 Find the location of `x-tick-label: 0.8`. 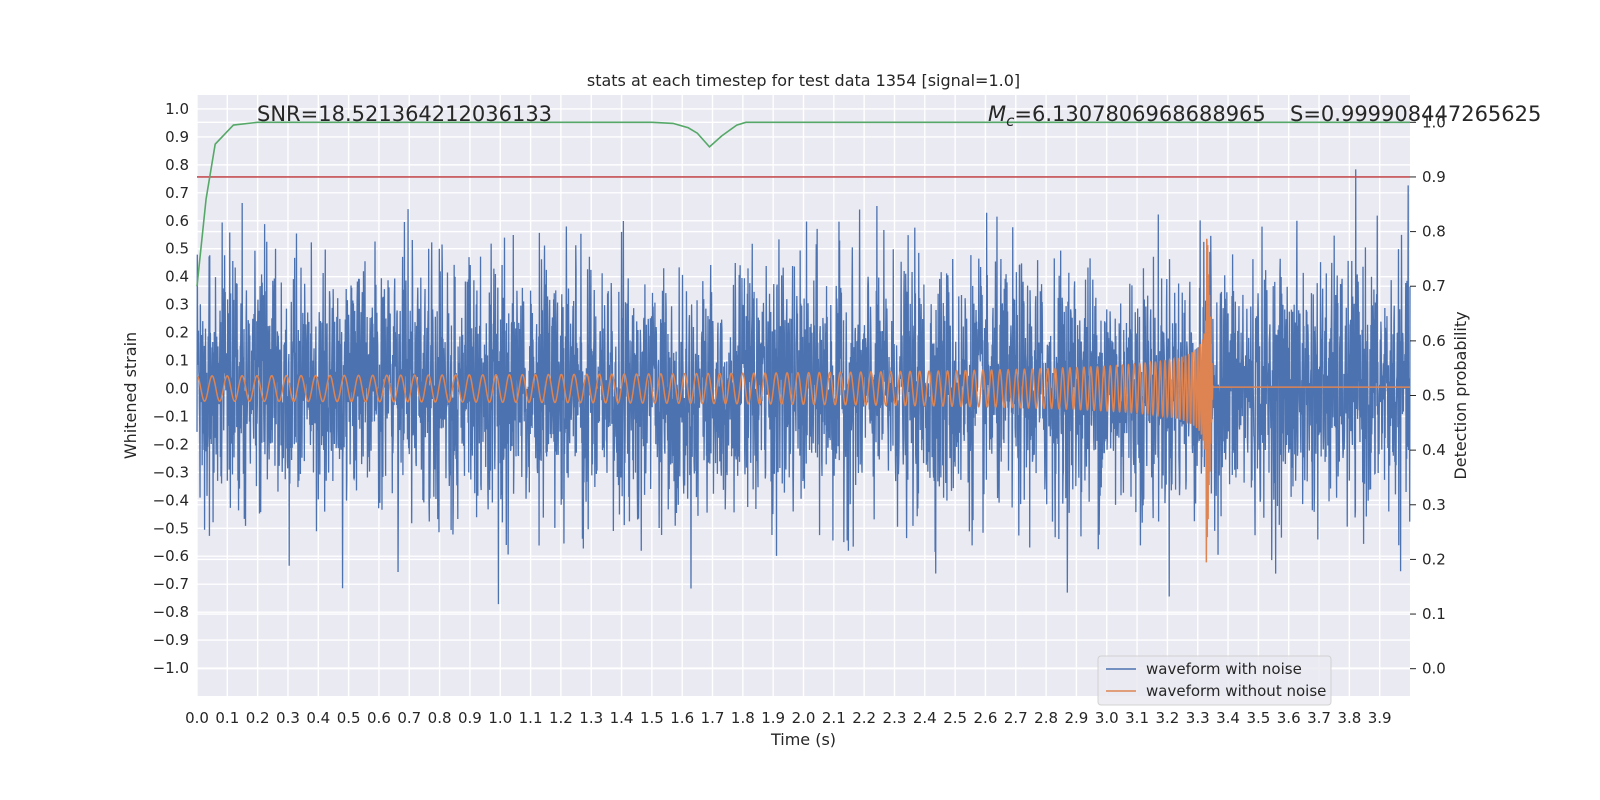

x-tick-label: 0.8 is located at coordinates (440, 718).